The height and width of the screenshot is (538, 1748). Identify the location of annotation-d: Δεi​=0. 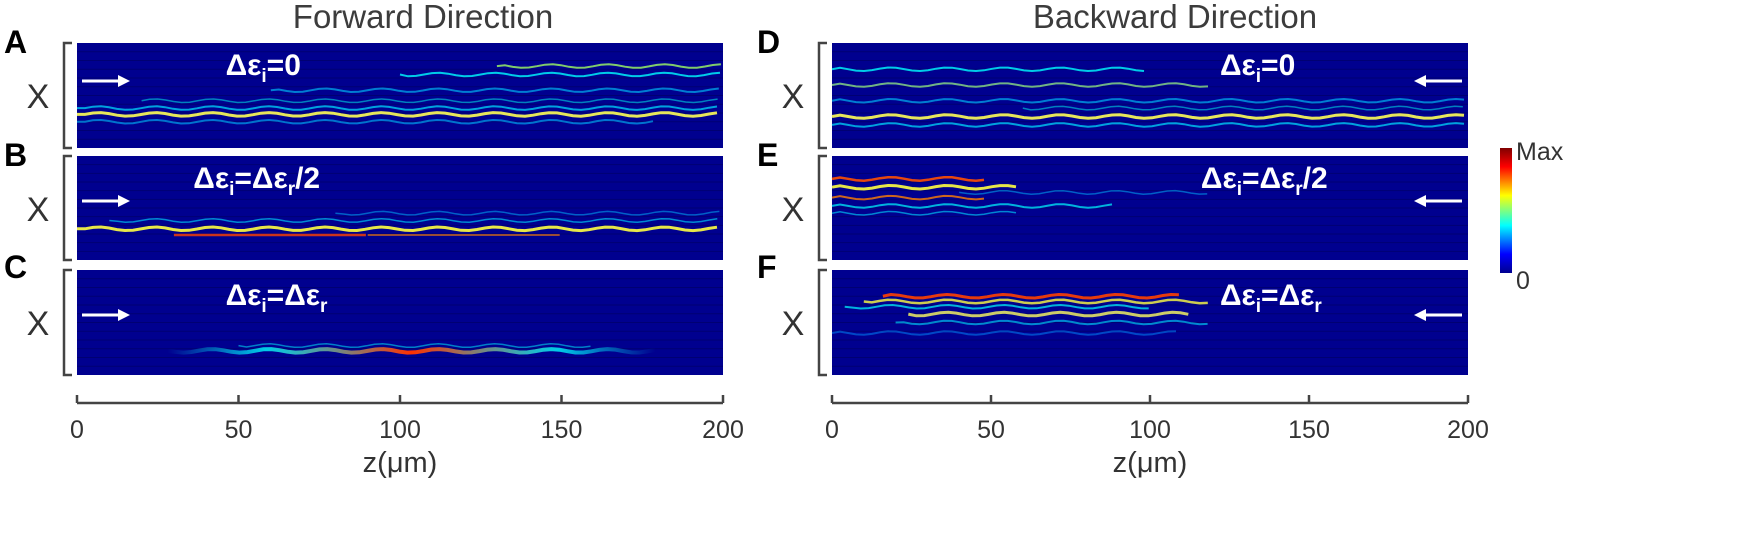
(1257, 68).